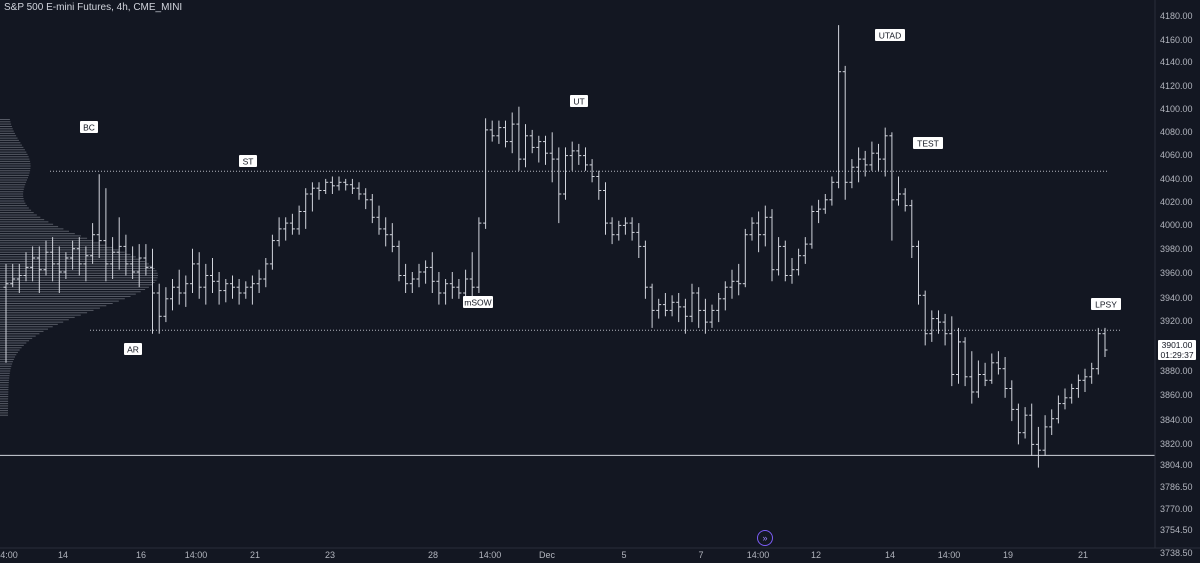 This screenshot has width=1200, height=563. I want to click on time-tick-label: 23, so click(330, 555).